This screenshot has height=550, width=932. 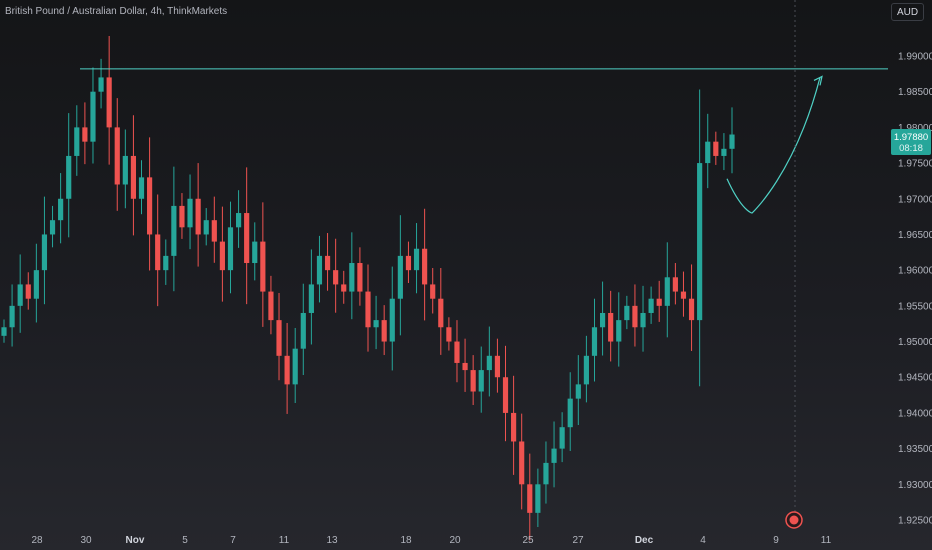 What do you see at coordinates (915, 306) in the screenshot?
I see `price-tick-label: 1.95500` at bounding box center [915, 306].